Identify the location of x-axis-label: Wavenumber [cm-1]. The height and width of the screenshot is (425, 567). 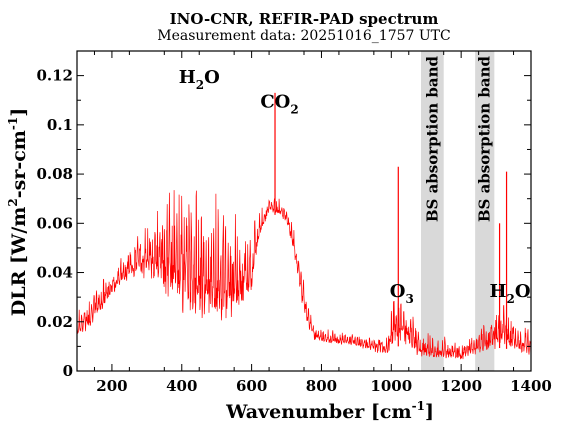
(329, 411).